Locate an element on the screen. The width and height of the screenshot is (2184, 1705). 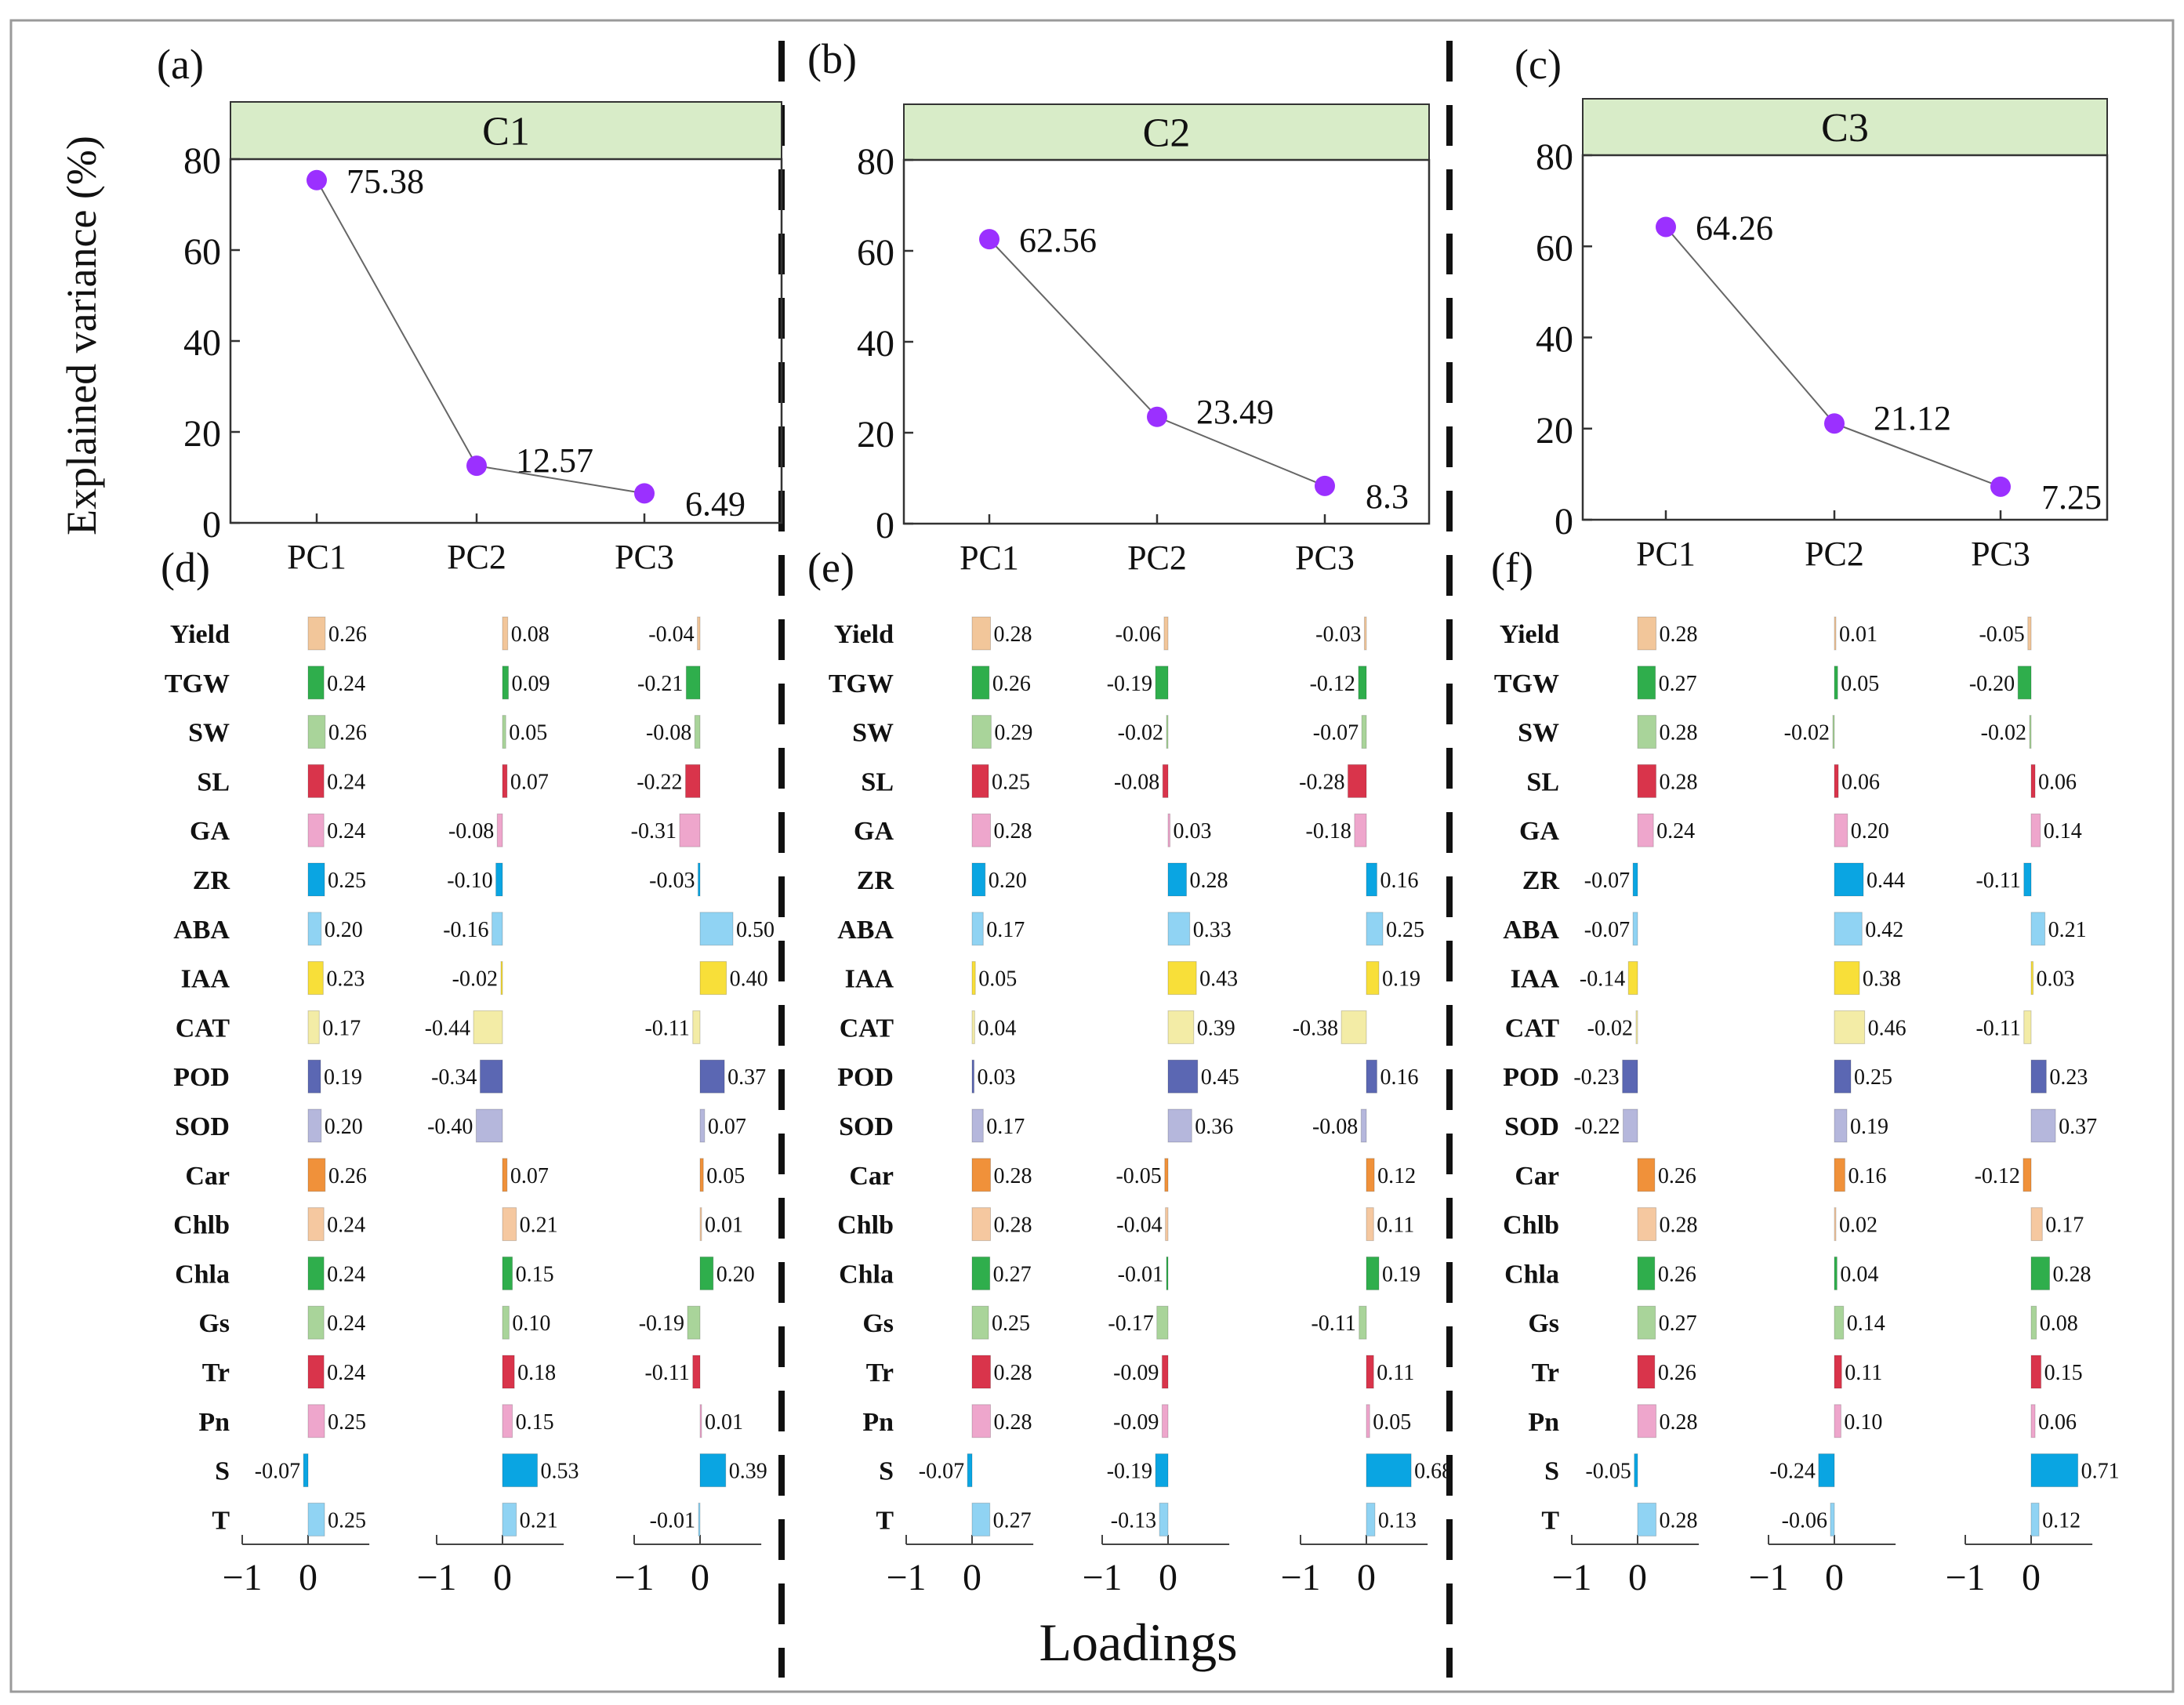
variable-label: SL is located at coordinates (1542, 781).